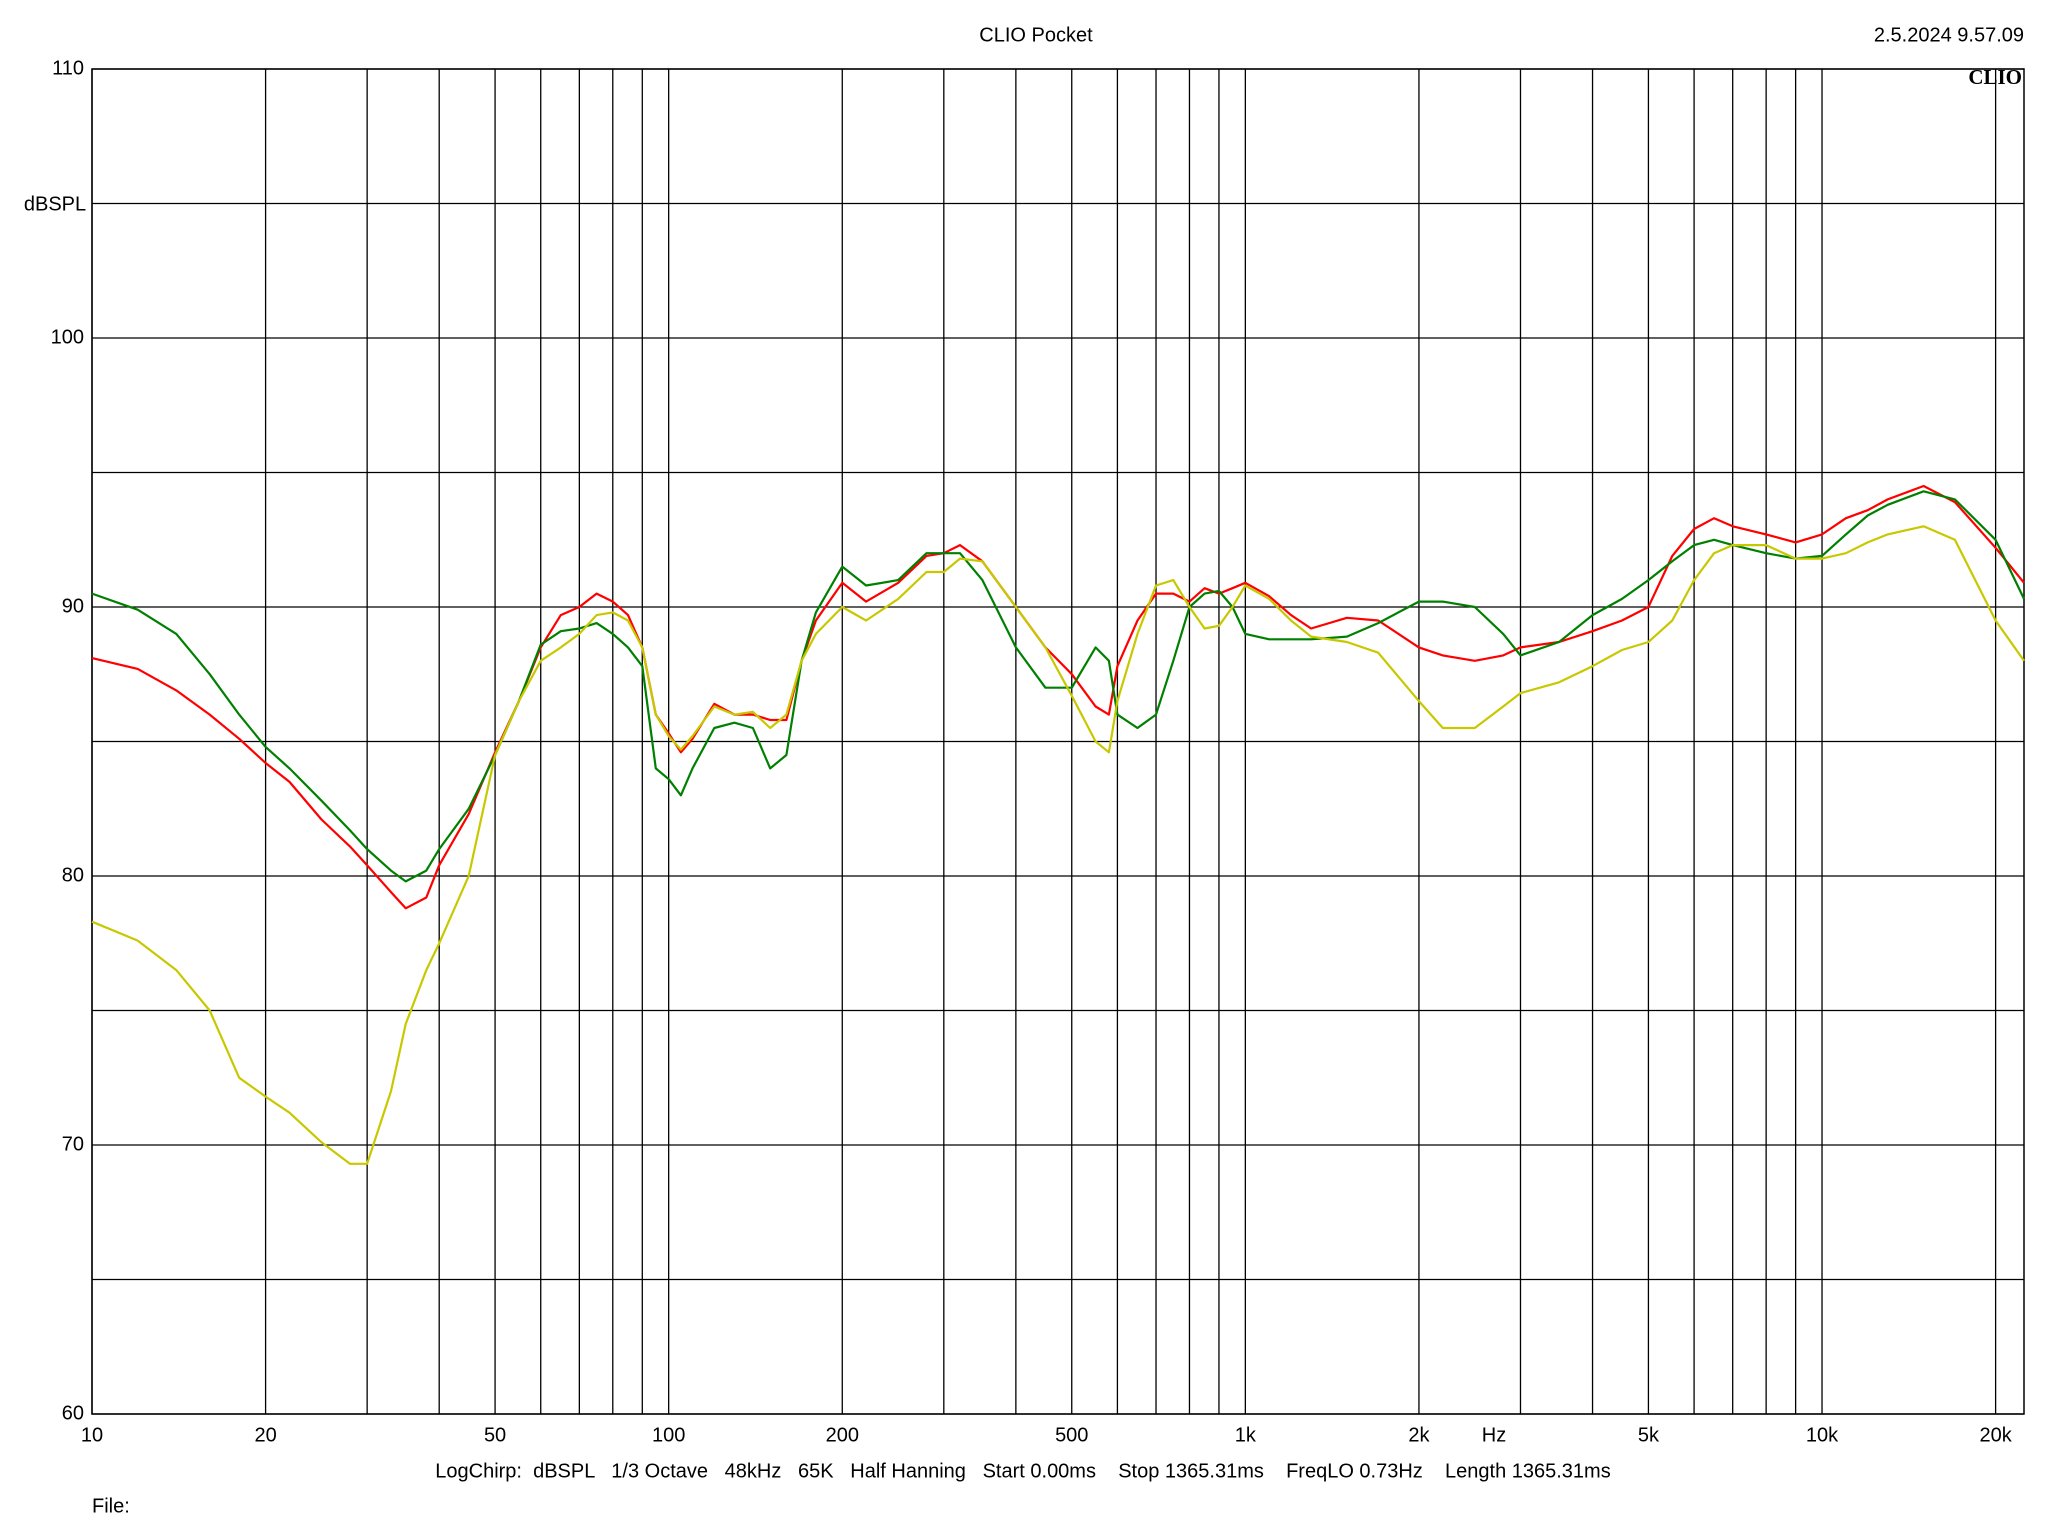 This screenshot has width=2048, height=1536. Describe the element at coordinates (495, 1435) in the screenshot. I see `x-tick-label: 50` at that location.